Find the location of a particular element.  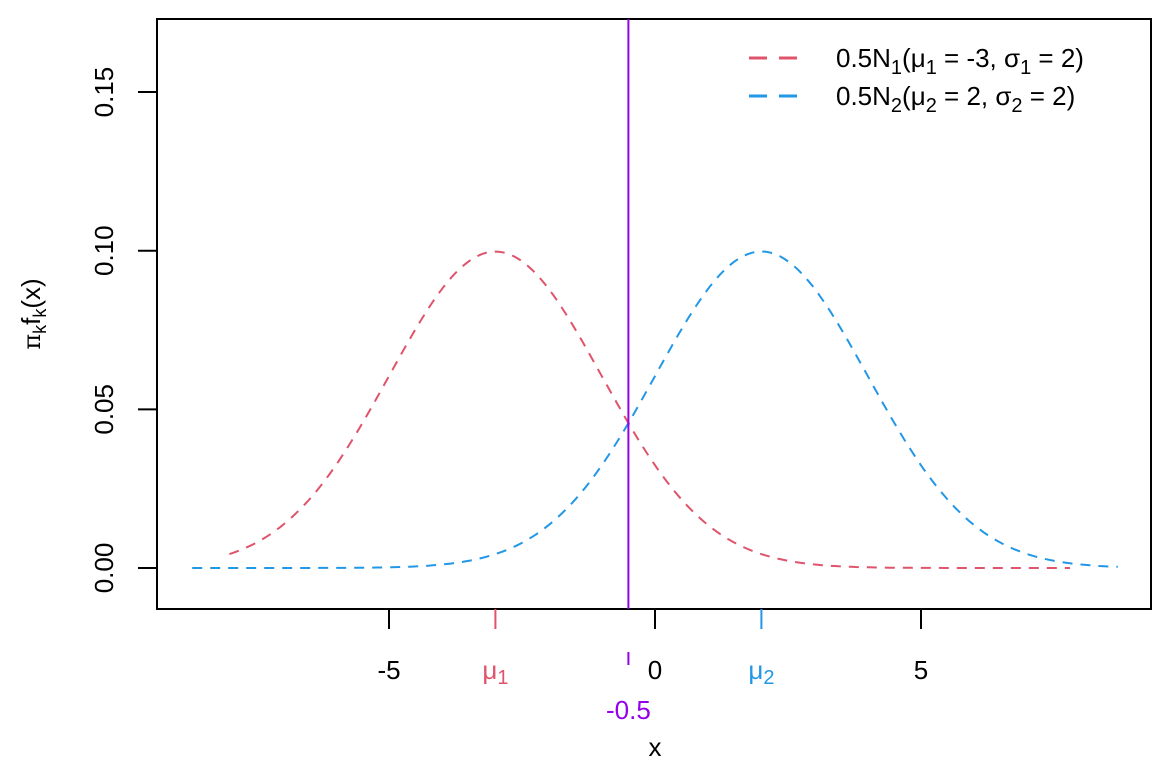

x-axis: -5 0 5 is located at coordinates (652, 646).